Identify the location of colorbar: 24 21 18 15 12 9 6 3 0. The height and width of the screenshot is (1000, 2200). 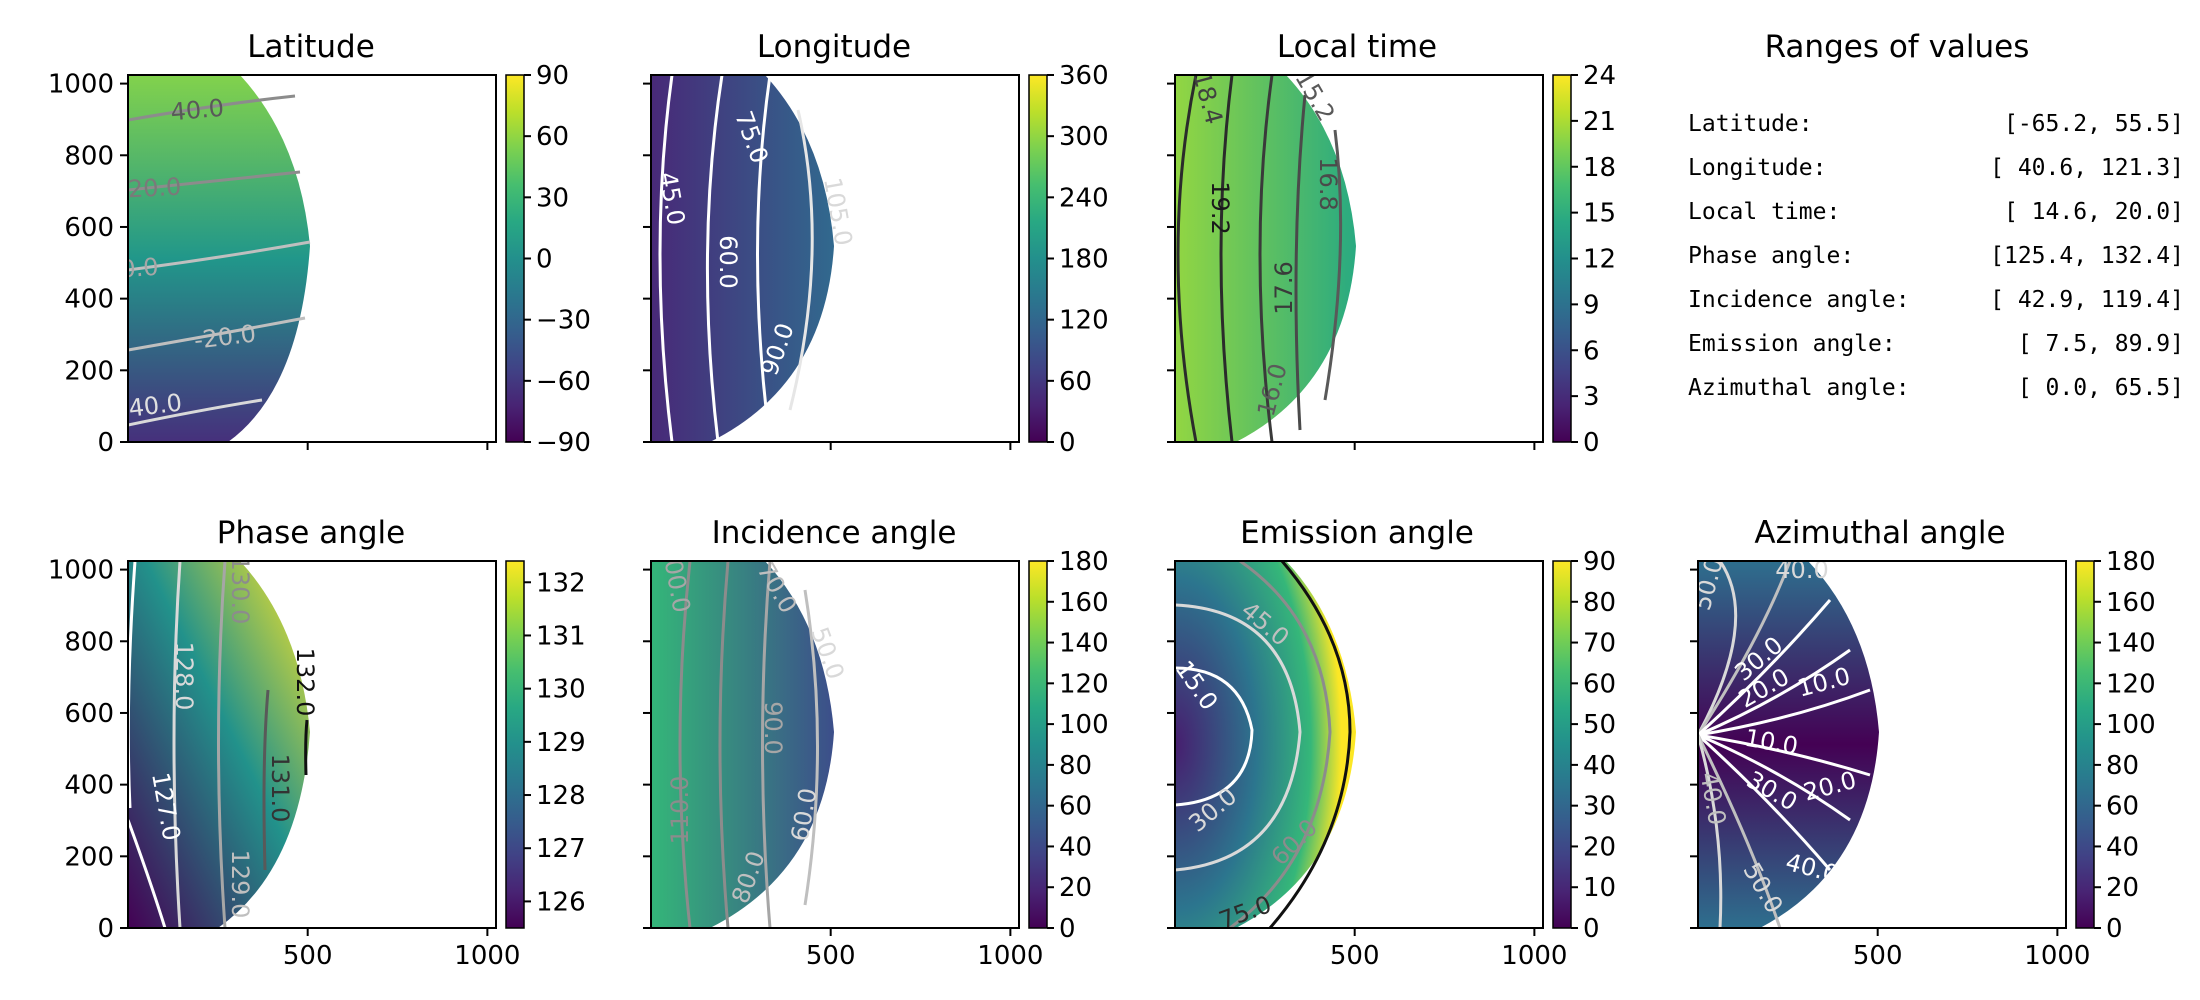
(1584, 259).